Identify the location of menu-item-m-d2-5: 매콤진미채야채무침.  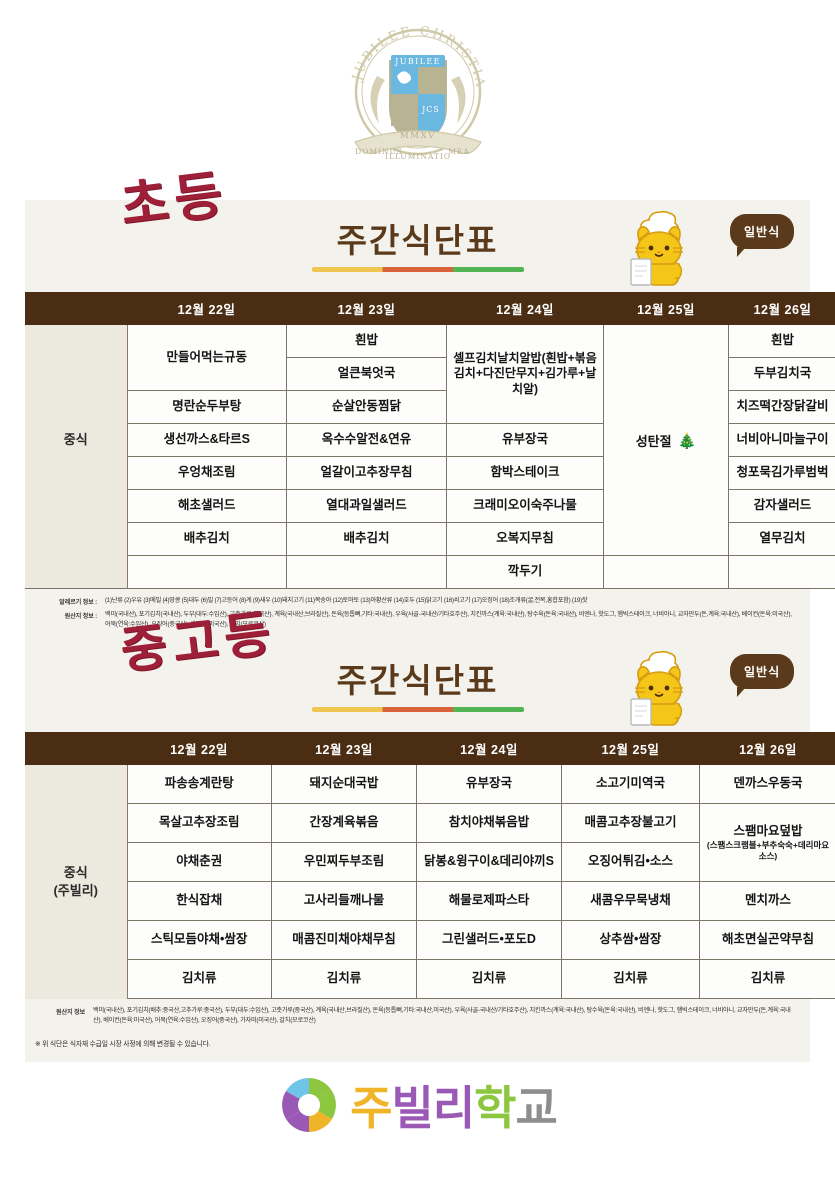
(344, 940).